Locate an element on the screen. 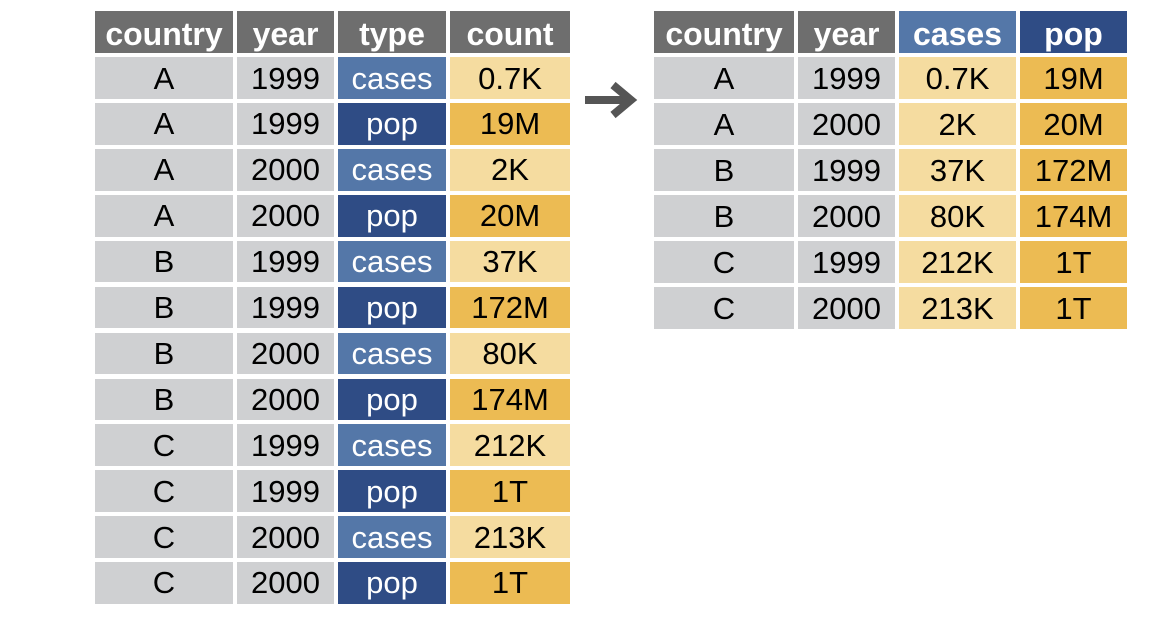 The height and width of the screenshot is (625, 1167). wide-cell-cases: 213K is located at coordinates (957, 308).